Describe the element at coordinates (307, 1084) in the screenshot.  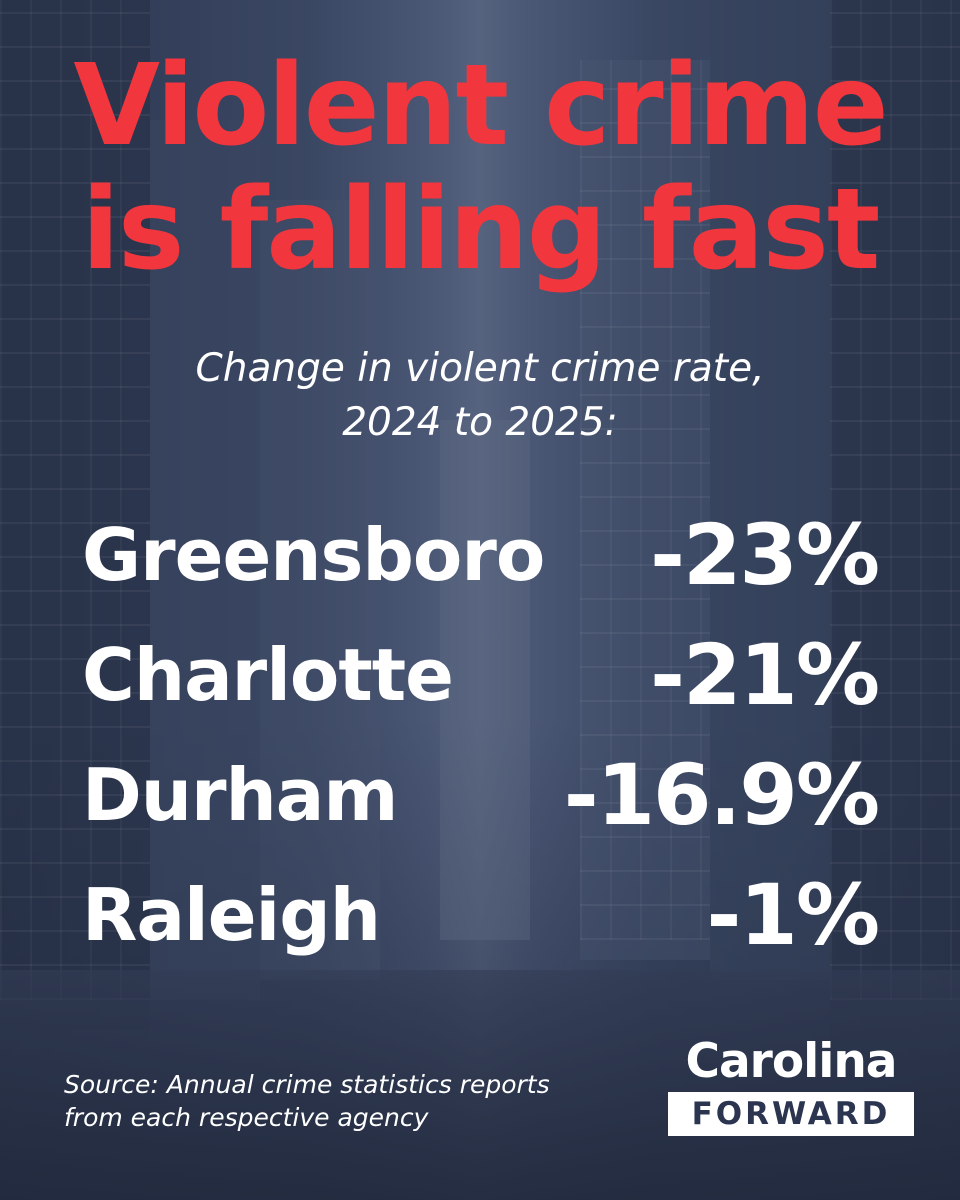
I see `source-line-1: Source: Annual crime statistics reports` at that location.